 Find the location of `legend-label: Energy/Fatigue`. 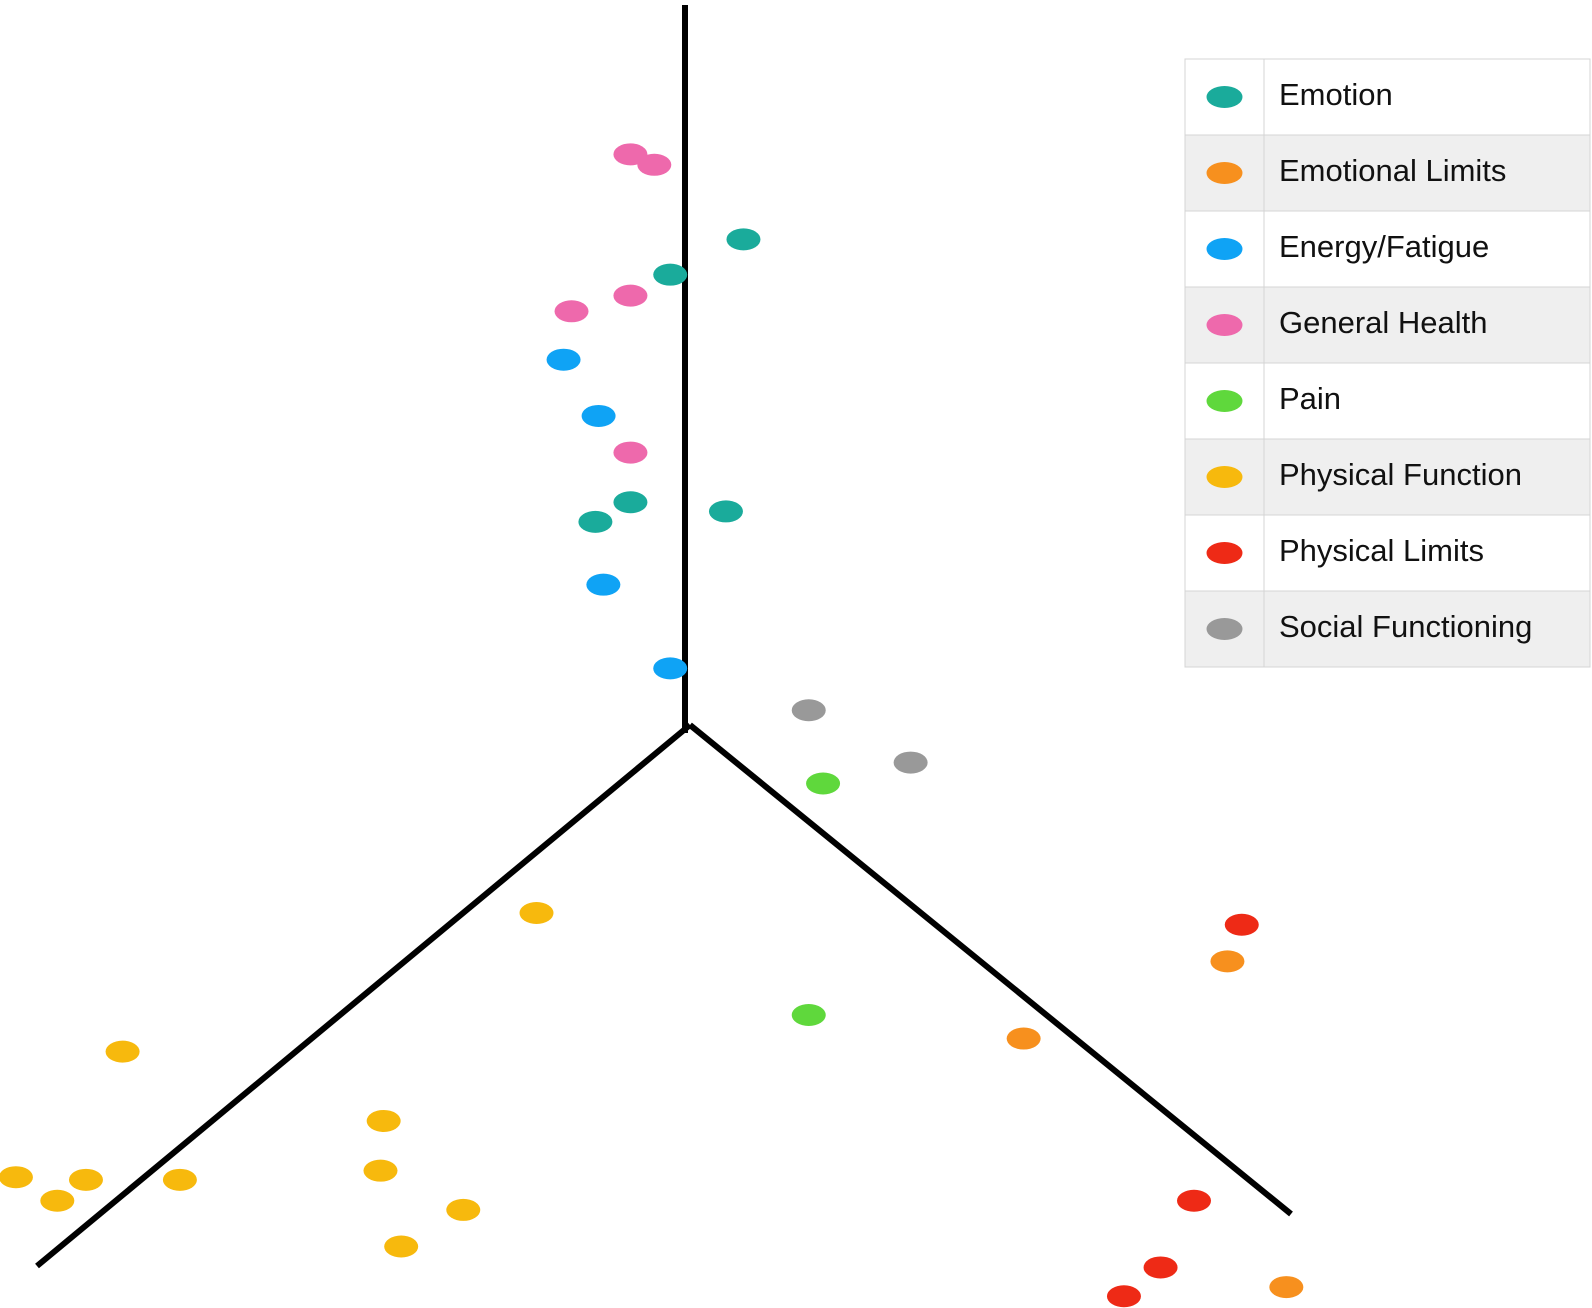

legend-label: Energy/Fatigue is located at coordinates (1384, 246).